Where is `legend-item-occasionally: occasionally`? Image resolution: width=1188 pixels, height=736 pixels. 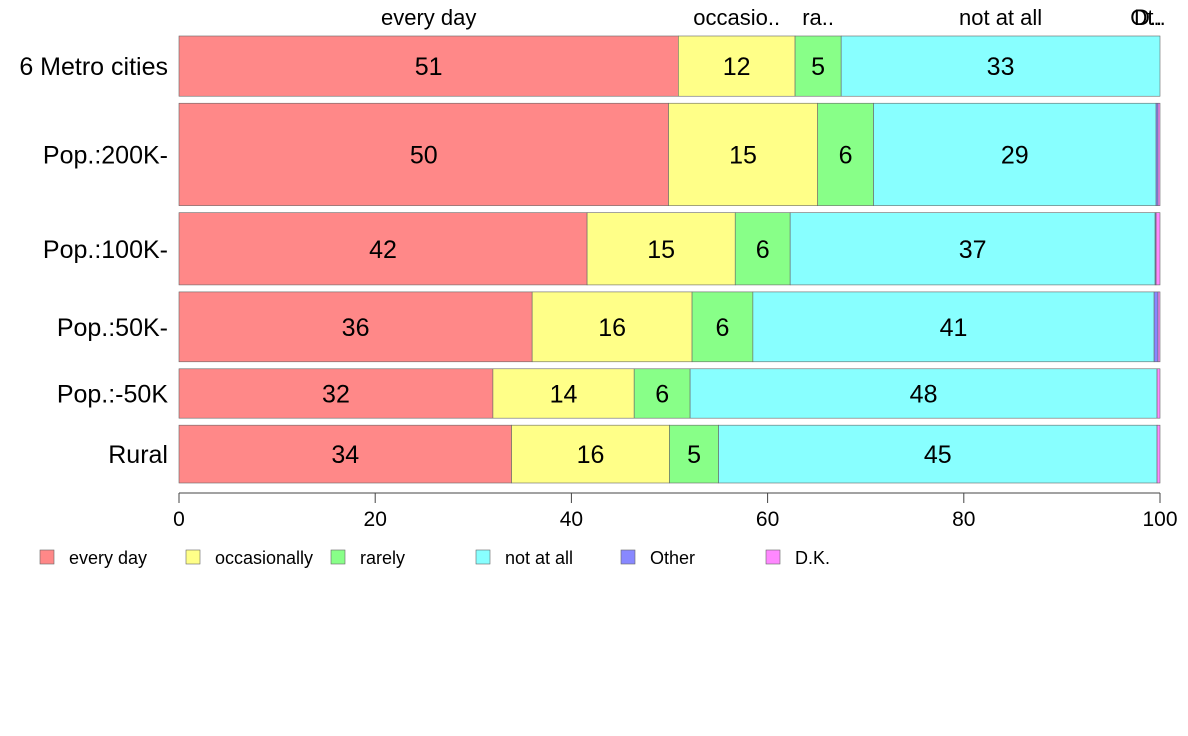 legend-item-occasionally: occasionally is located at coordinates (249, 558).